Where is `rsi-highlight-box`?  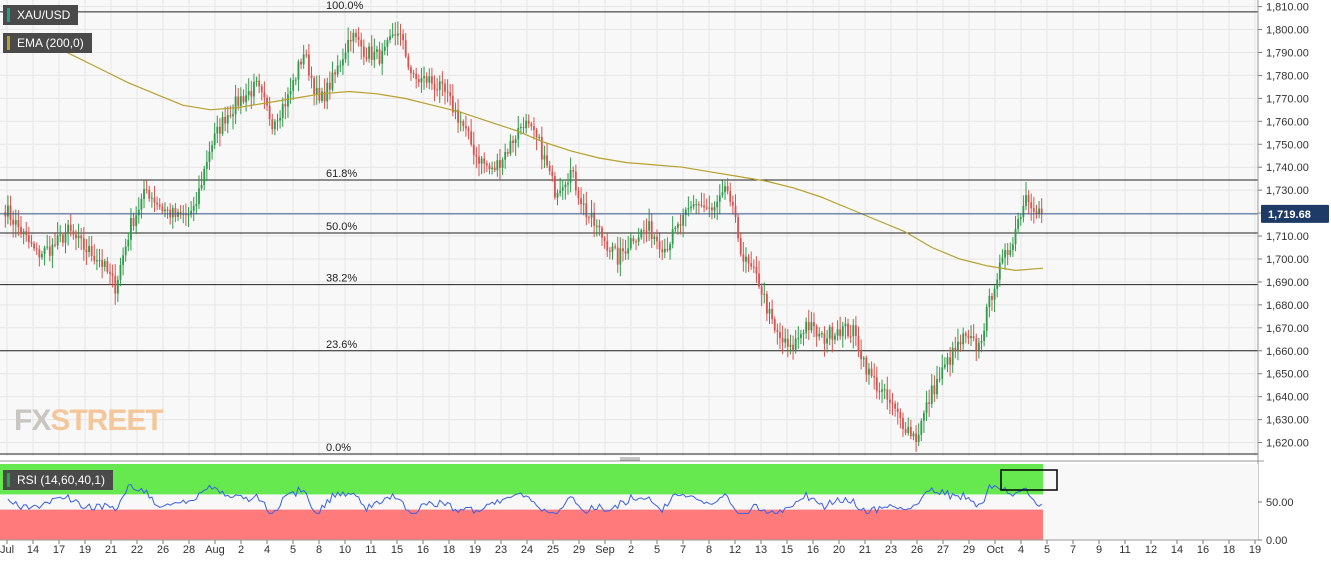
rsi-highlight-box is located at coordinates (1029, 480).